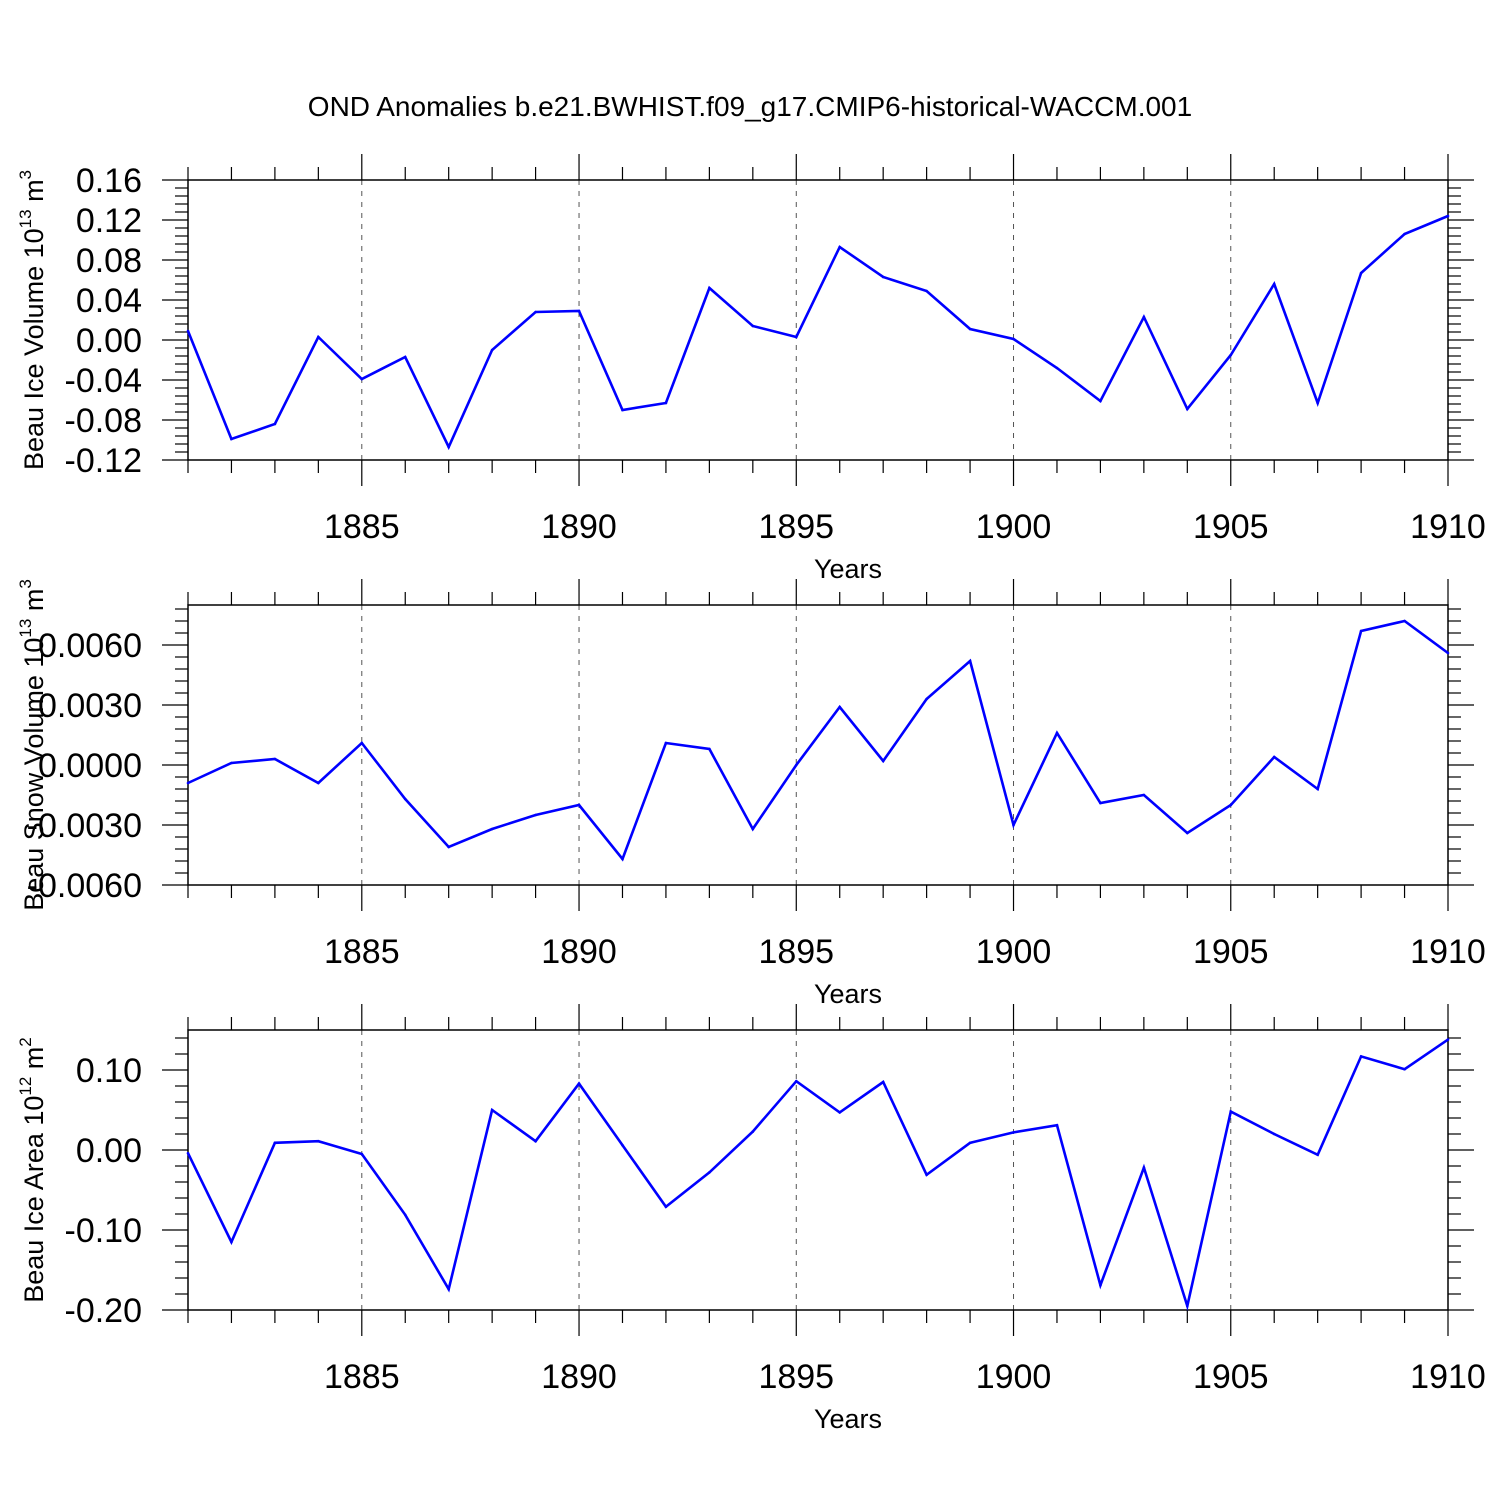  Describe the element at coordinates (90, 706) in the screenshot. I see `y-tick-label: 0.0030` at that location.